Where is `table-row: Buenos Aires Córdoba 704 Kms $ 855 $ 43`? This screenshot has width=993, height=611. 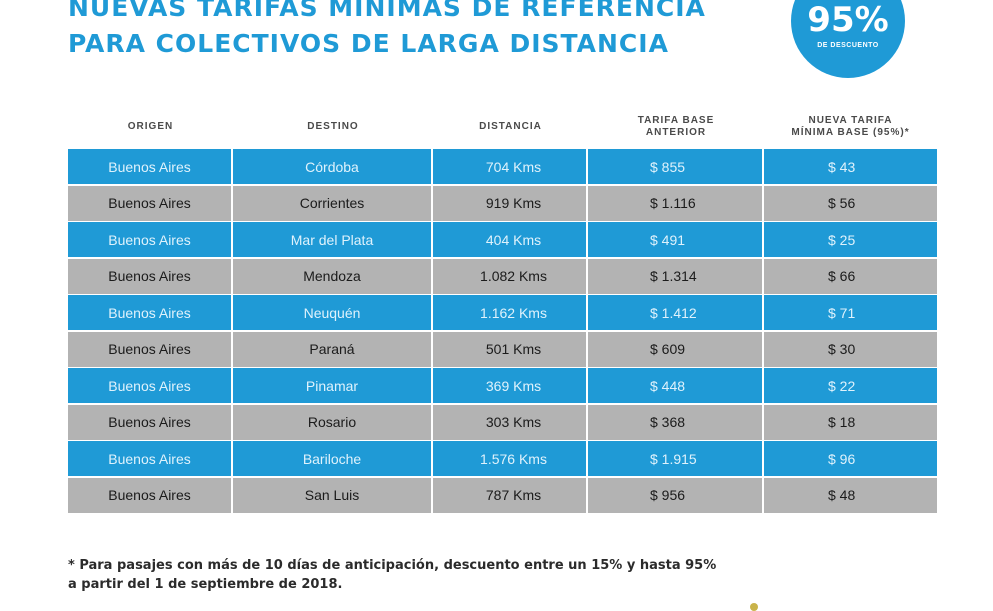
table-row: Buenos Aires Córdoba 704 Kms $ 855 $ 43 is located at coordinates (502, 166).